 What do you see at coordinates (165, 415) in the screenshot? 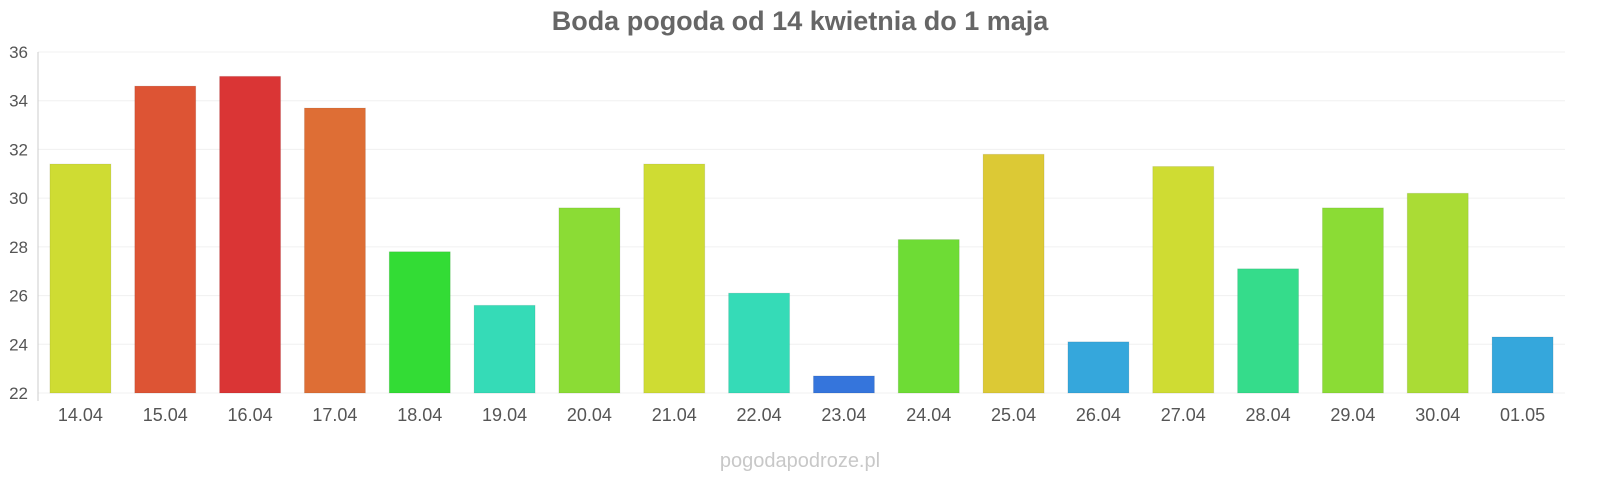
I see `x-tick-label: 15.04` at bounding box center [165, 415].